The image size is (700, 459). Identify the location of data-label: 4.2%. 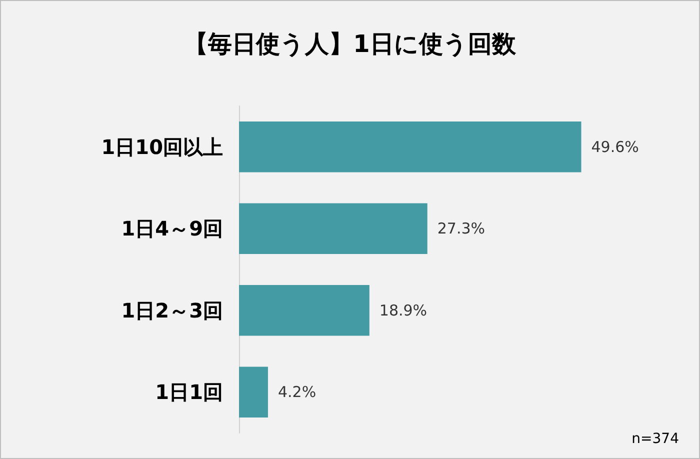
(297, 392).